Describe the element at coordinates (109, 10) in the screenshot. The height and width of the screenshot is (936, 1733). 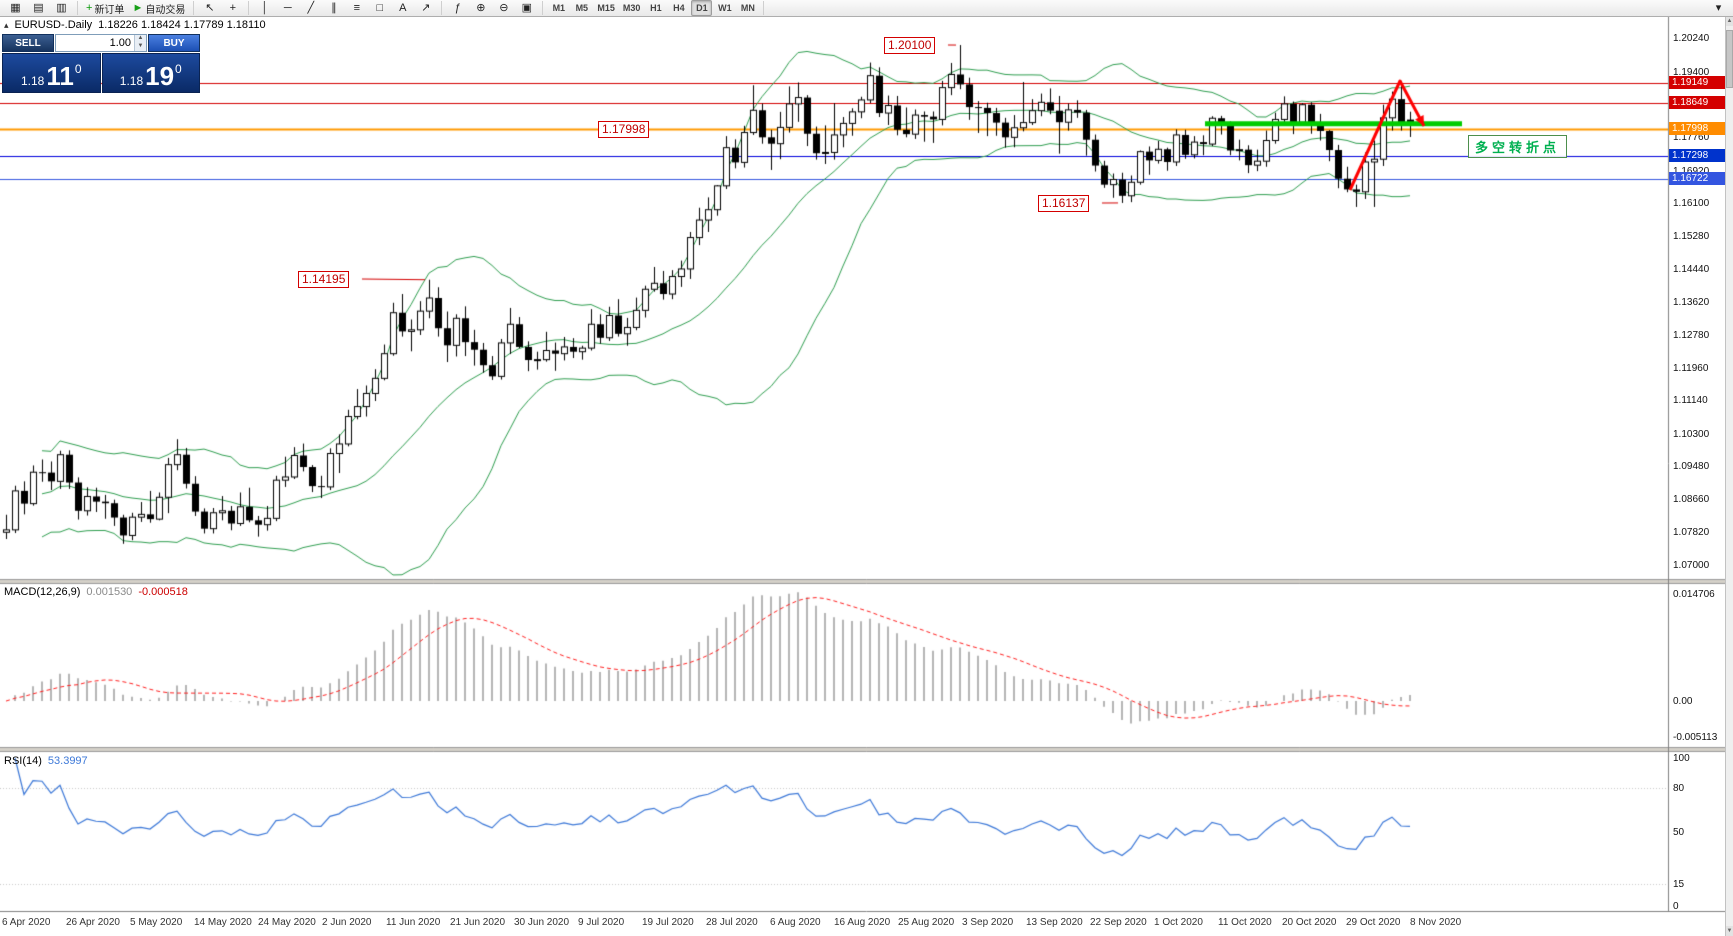
I see `new-order-label: 新订单` at that location.